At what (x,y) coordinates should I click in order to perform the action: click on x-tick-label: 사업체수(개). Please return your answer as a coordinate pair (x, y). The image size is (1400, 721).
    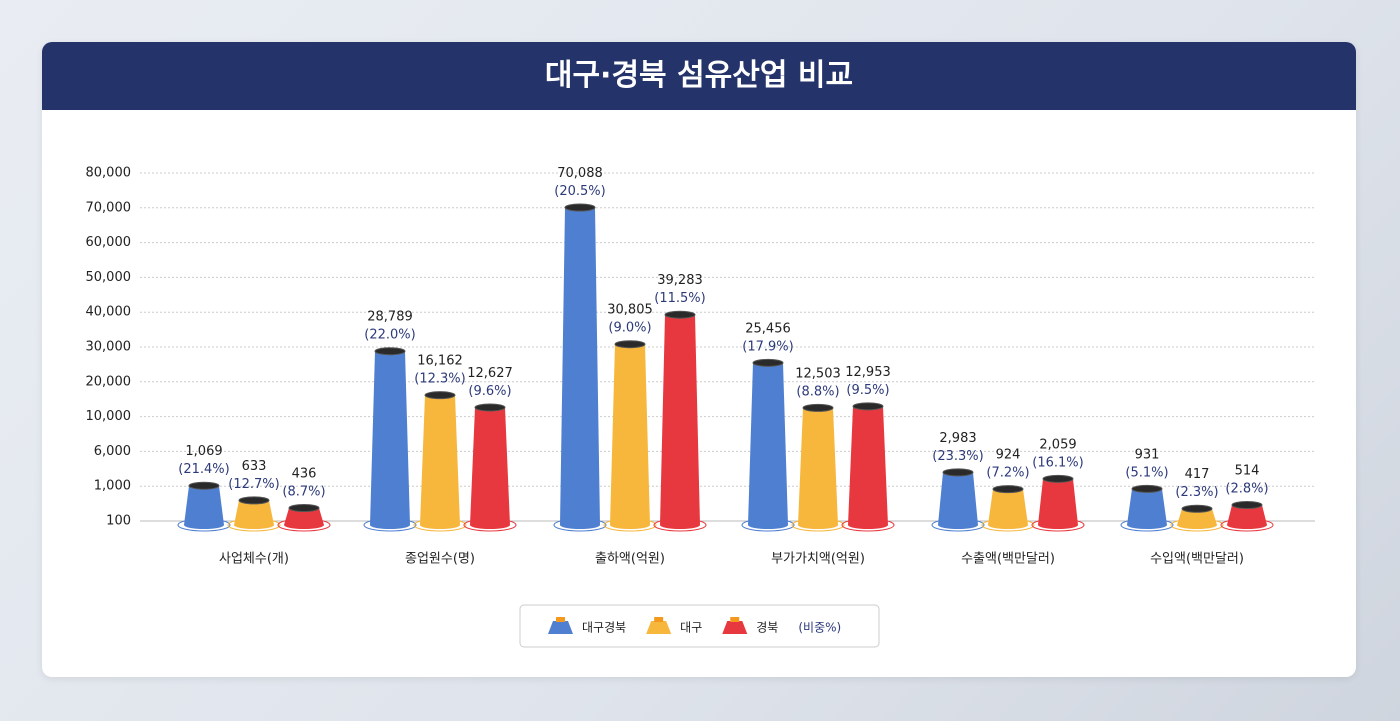
    Looking at the image, I should click on (254, 559).